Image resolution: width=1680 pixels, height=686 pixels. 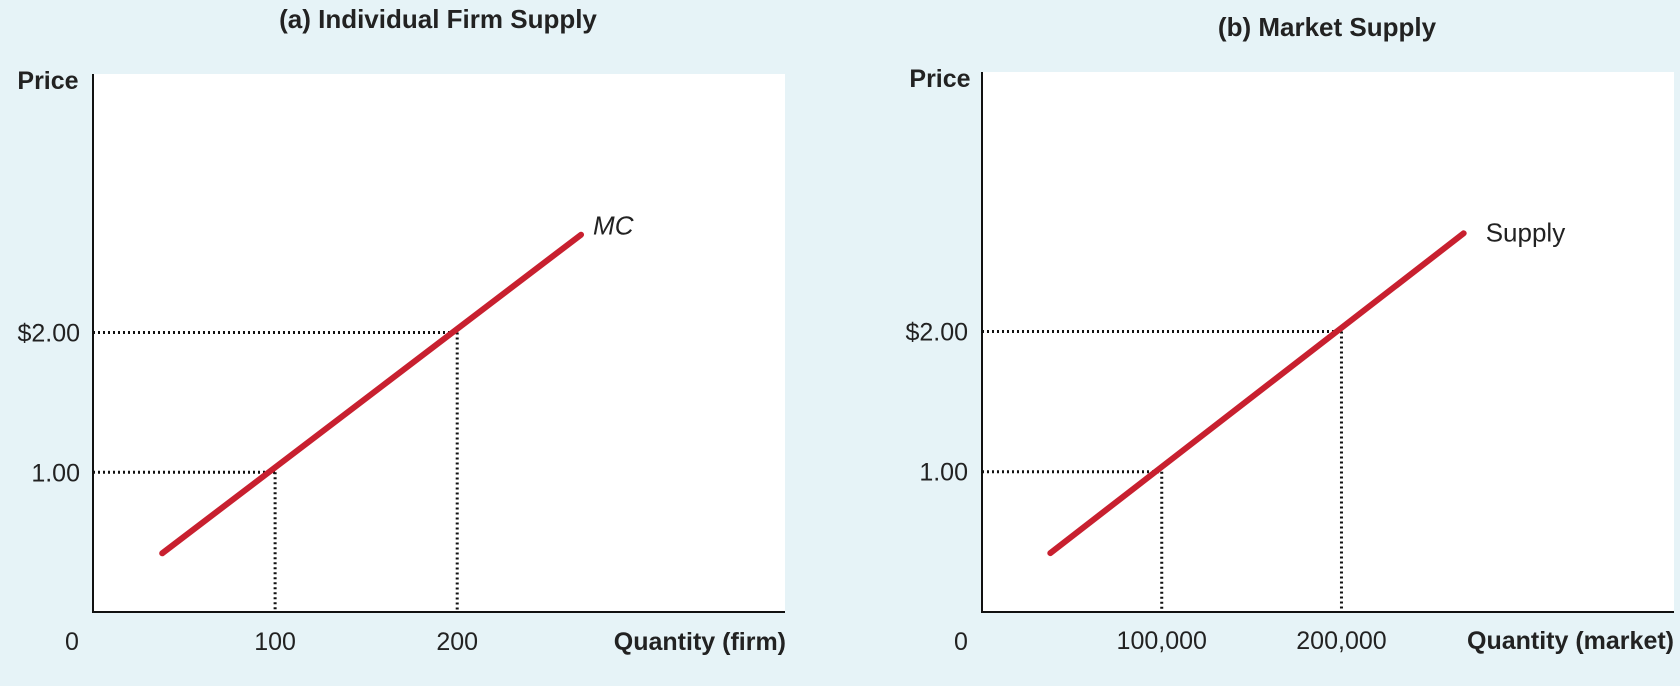 I want to click on x-tick-label: 200, so click(x=457, y=642).